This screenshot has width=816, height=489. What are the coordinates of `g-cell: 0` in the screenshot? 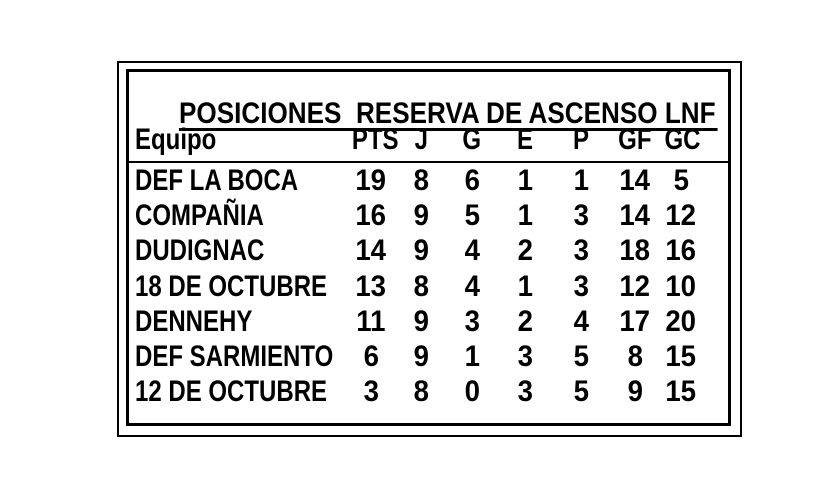 It's located at (472, 392).